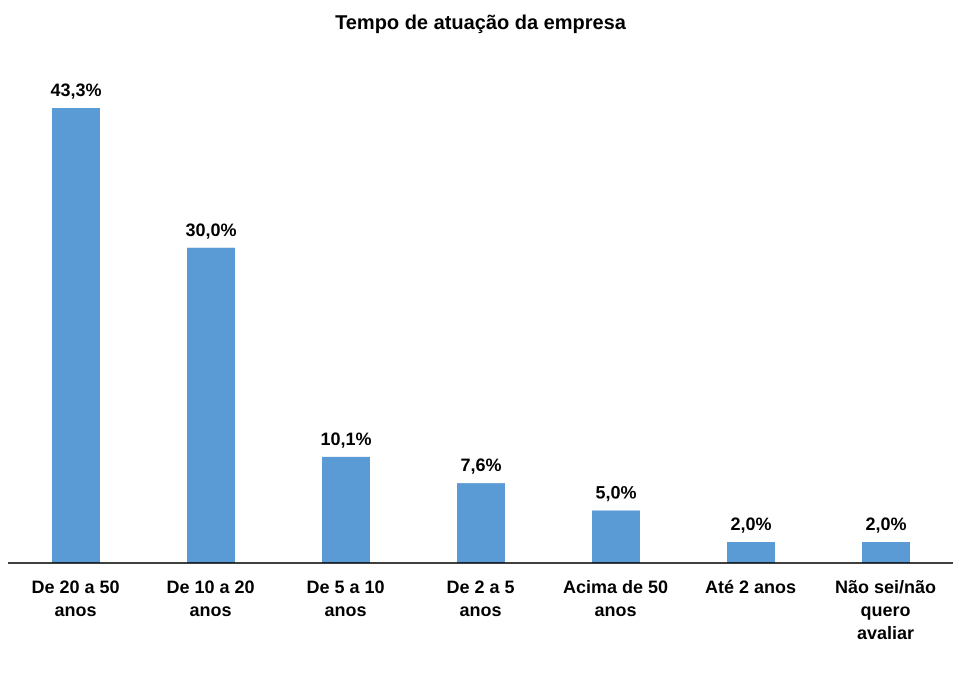 This screenshot has width=961, height=679. What do you see at coordinates (481, 465) in the screenshot?
I see `data-label: 7,6%` at bounding box center [481, 465].